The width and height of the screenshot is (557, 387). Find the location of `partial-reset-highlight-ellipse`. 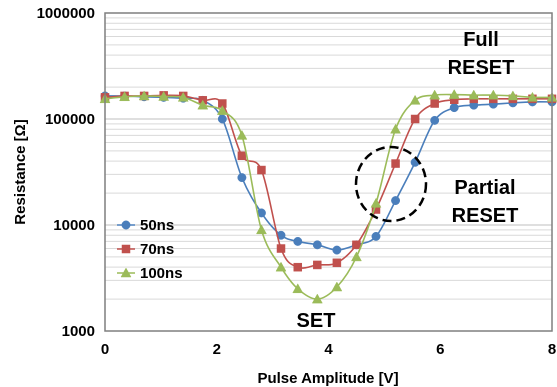

partial-reset-highlight-ellipse is located at coordinates (391, 184).